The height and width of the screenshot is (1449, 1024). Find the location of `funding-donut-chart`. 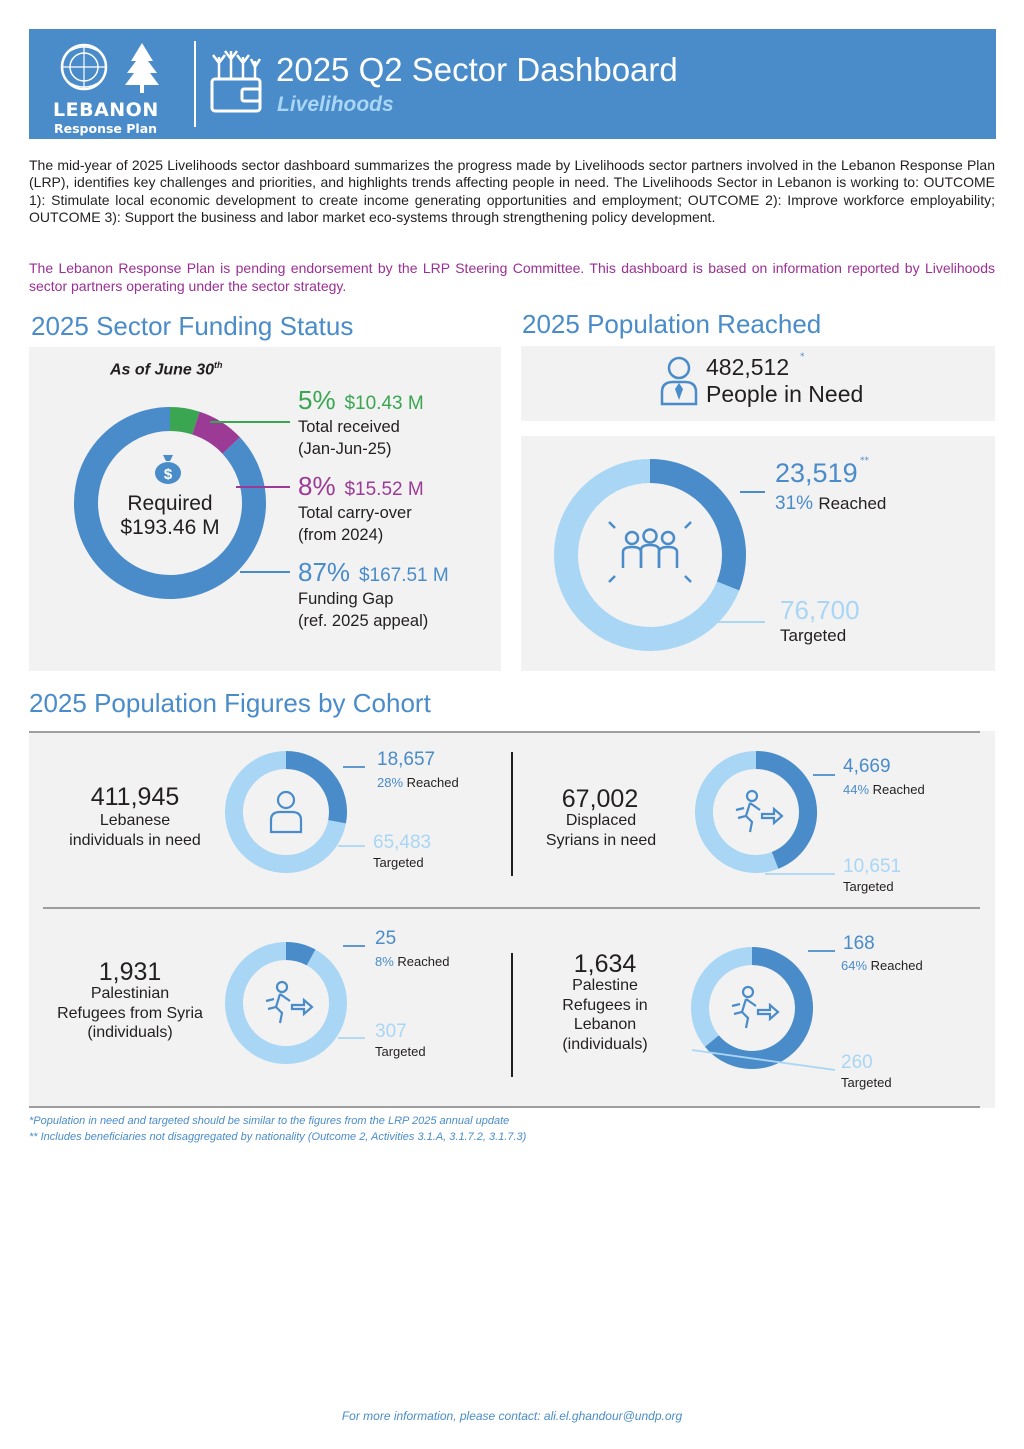

funding-donut-chart is located at coordinates (170, 503).